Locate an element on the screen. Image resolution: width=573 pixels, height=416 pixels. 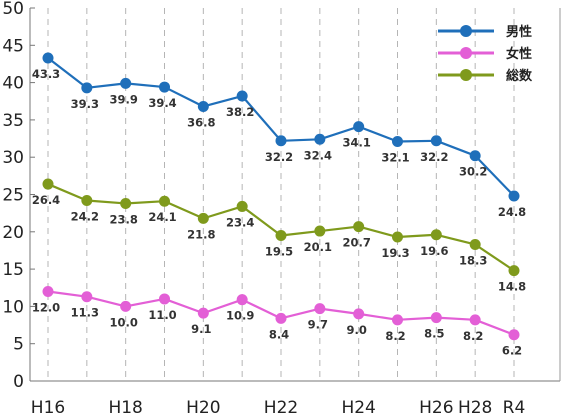
data-label: 24.2 is located at coordinates (85, 216).